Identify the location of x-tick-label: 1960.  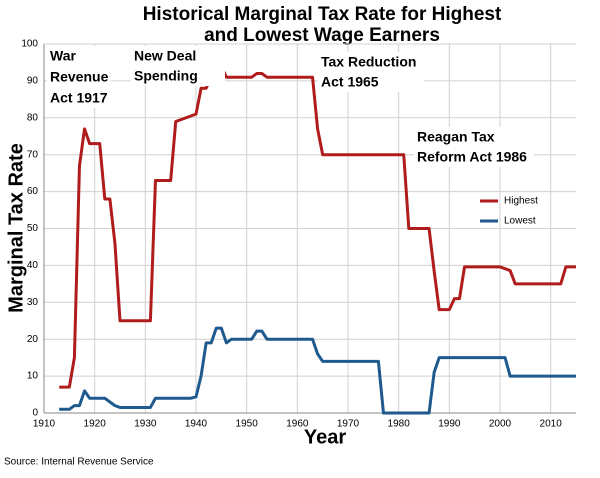
(297, 424).